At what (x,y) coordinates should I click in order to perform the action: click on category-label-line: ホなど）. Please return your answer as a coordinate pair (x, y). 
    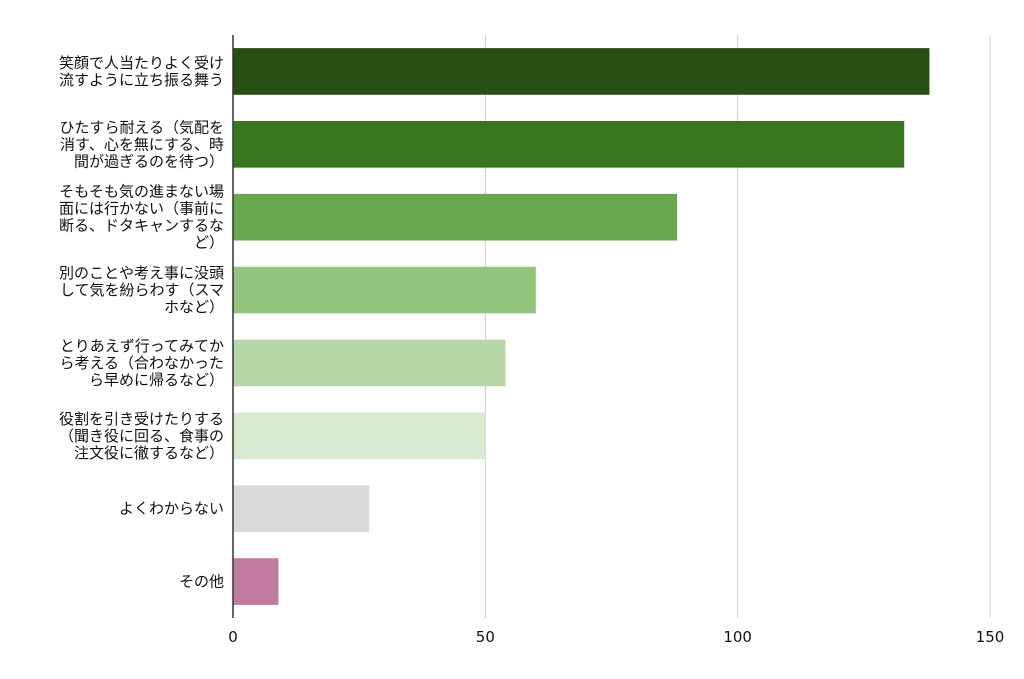
    Looking at the image, I should click on (194, 307).